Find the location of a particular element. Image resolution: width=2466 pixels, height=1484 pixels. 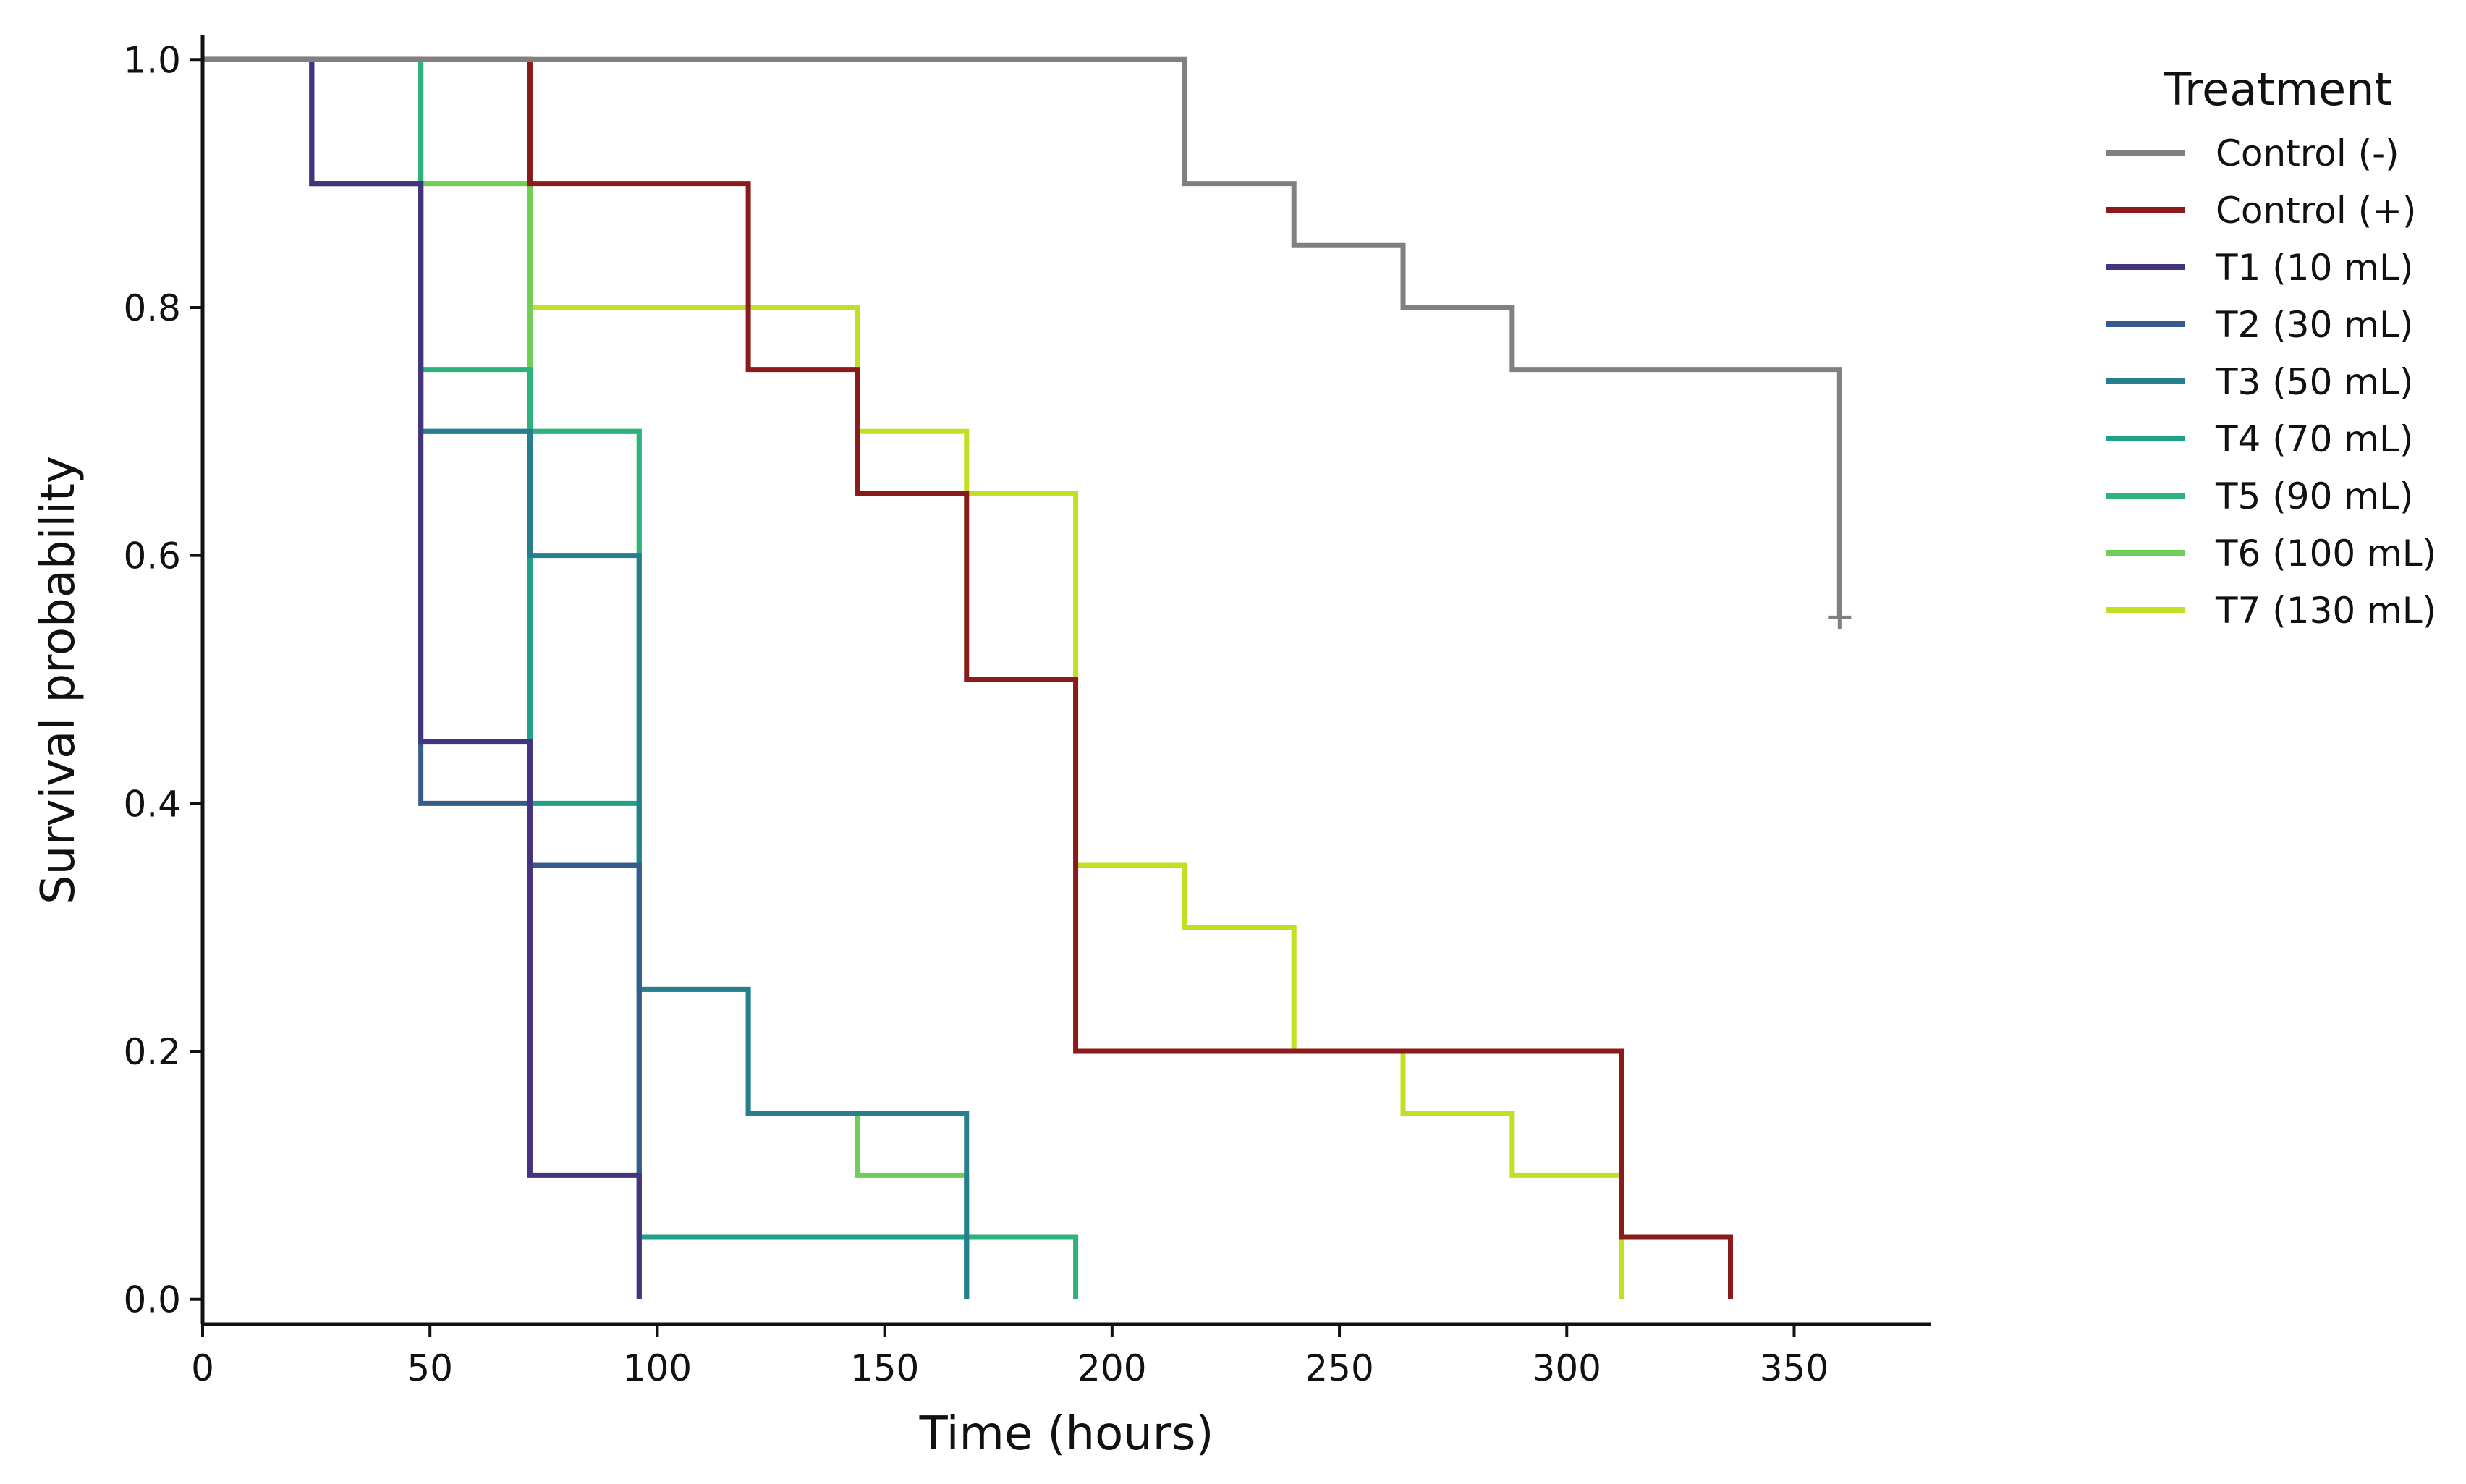

x-tick-label: 100 is located at coordinates (657, 1368).